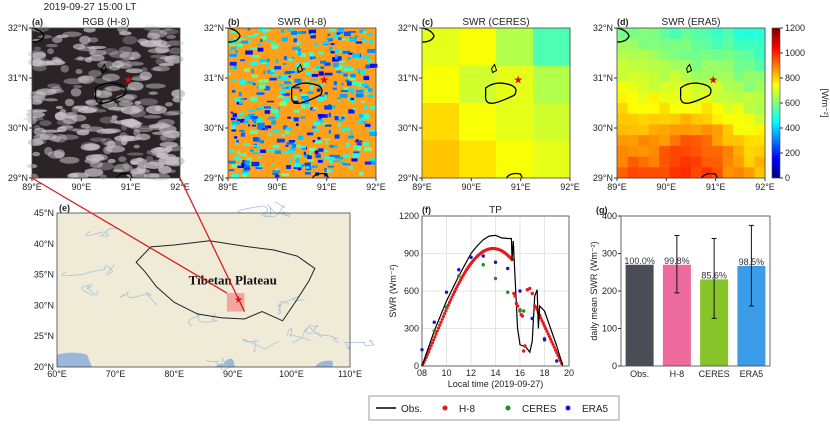 Image resolution: width=830 pixels, height=424 pixels. I want to click on era5-point, so click(459, 270).